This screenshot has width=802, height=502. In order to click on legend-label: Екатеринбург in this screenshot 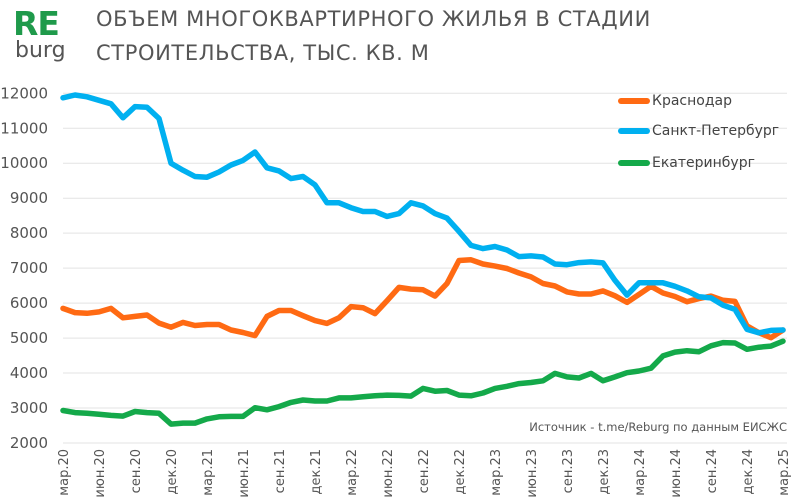, I will do `click(703, 163)`.